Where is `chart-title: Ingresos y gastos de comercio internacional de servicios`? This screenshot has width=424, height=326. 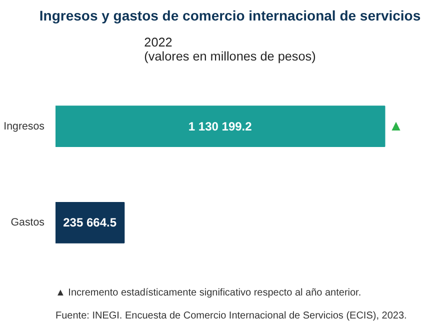 chart-title: Ingresos y gastos de comercio internacional de servicios is located at coordinates (230, 16).